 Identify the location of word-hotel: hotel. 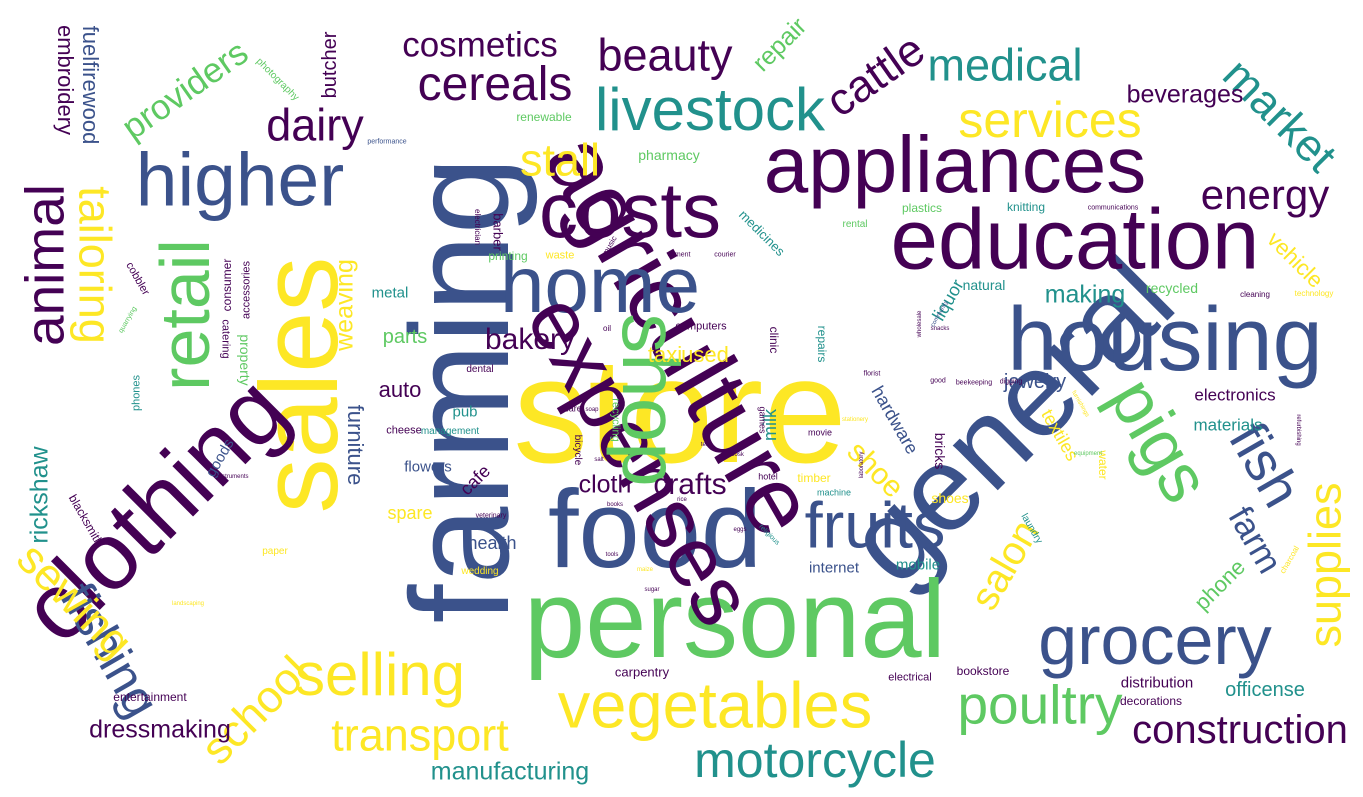
(768, 476).